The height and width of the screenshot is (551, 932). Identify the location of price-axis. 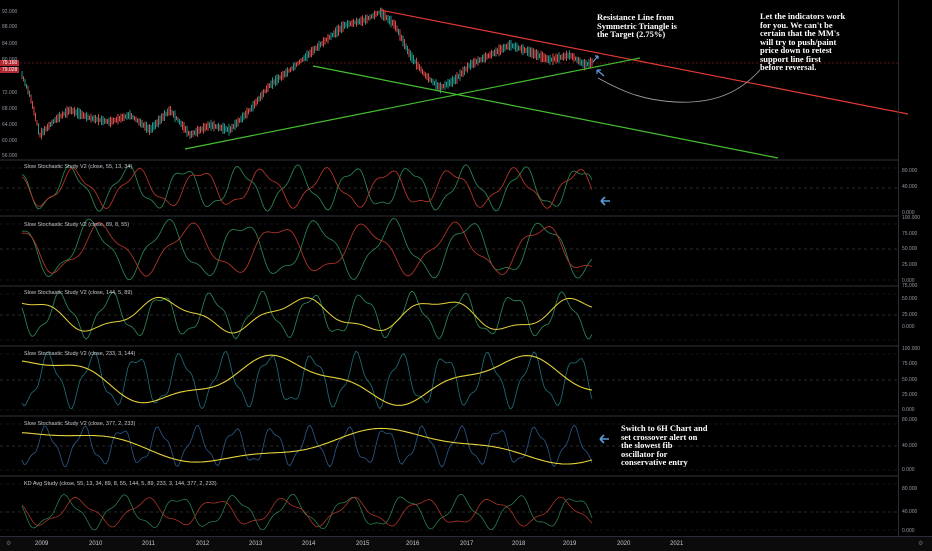
(915, 268).